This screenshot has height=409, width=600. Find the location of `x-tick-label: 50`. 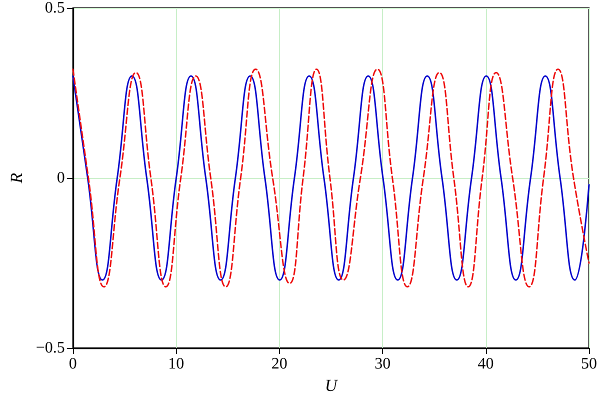

x-tick-label: 50 is located at coordinates (589, 364).